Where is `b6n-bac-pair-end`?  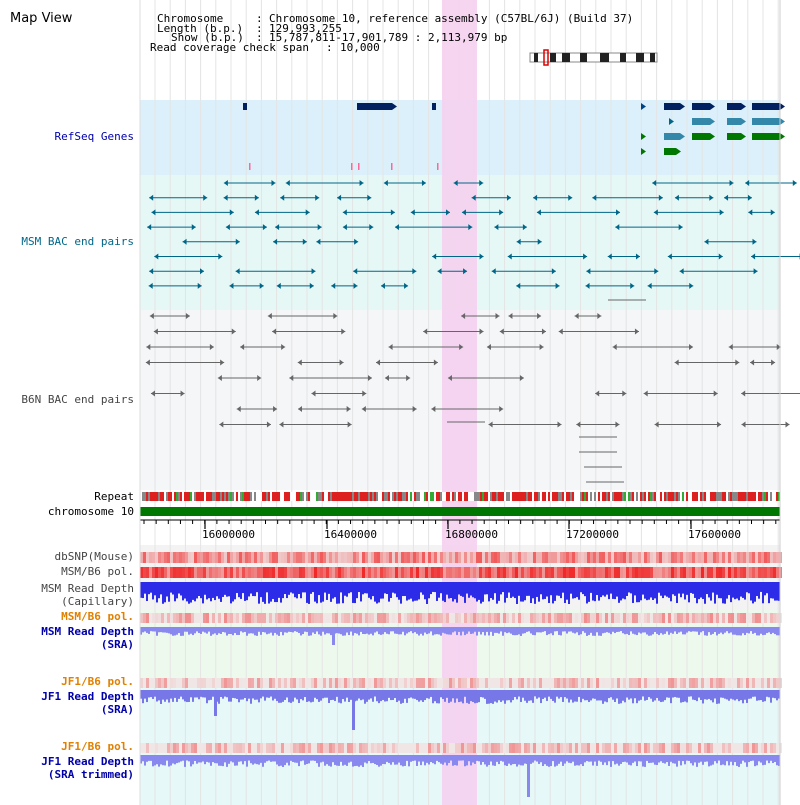
b6n-bac-pair-end is located at coordinates (364, 393).